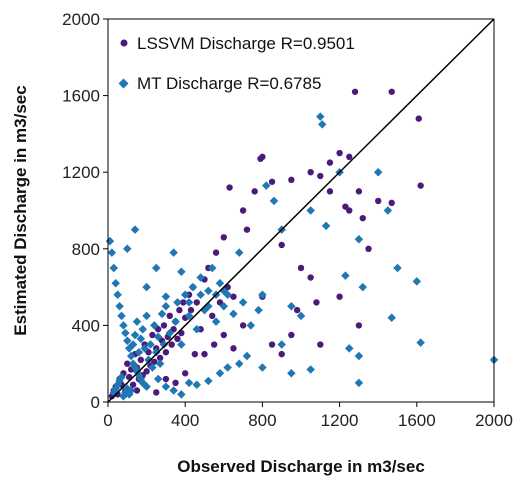 The image size is (529, 488). What do you see at coordinates (123, 83) in the screenshot?
I see `legend-marker-mt` at bounding box center [123, 83].